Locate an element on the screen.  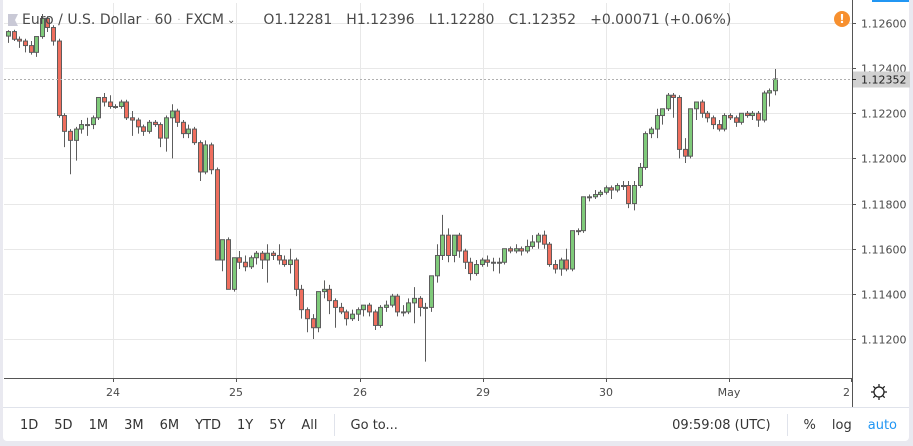
last-price-label: 1.12352 is located at coordinates (884, 80).